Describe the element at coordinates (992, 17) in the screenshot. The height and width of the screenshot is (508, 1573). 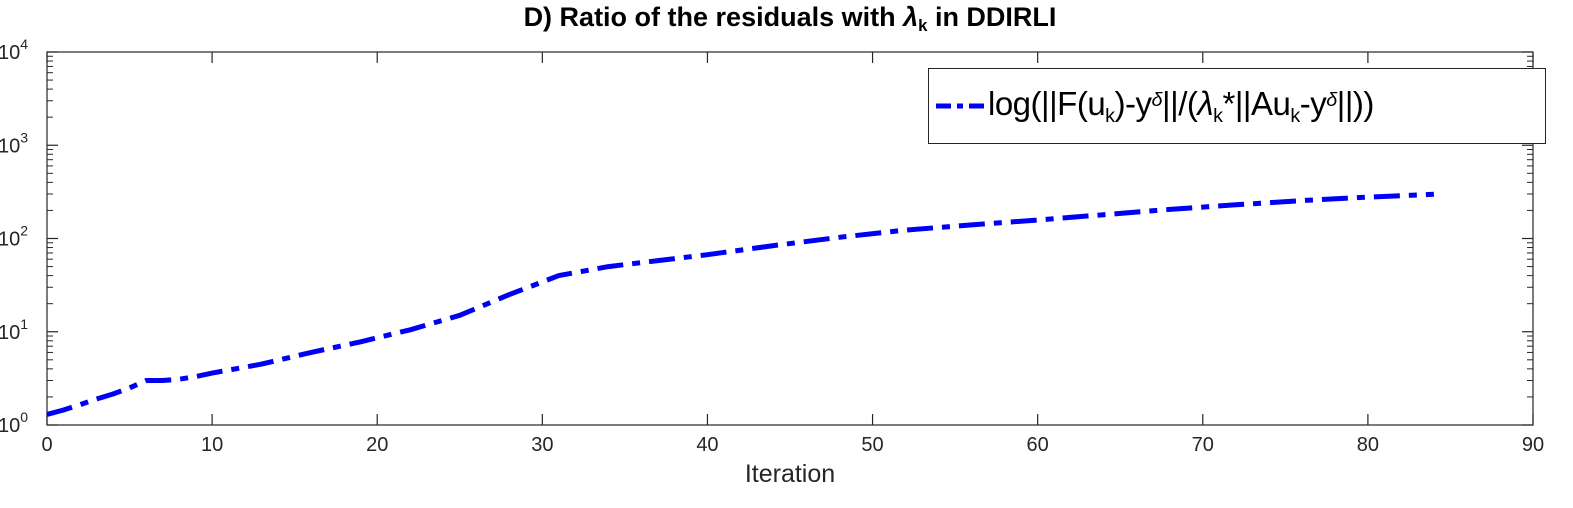
I see `title-suffix: in DDIRLI` at that location.